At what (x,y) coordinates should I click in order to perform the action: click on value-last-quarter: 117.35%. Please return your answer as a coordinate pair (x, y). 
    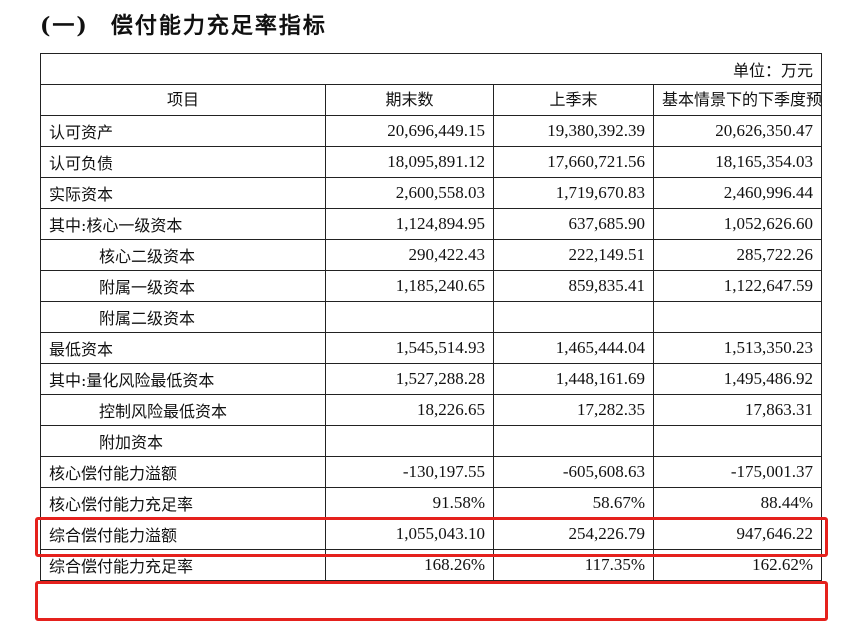
    Looking at the image, I should click on (573, 565).